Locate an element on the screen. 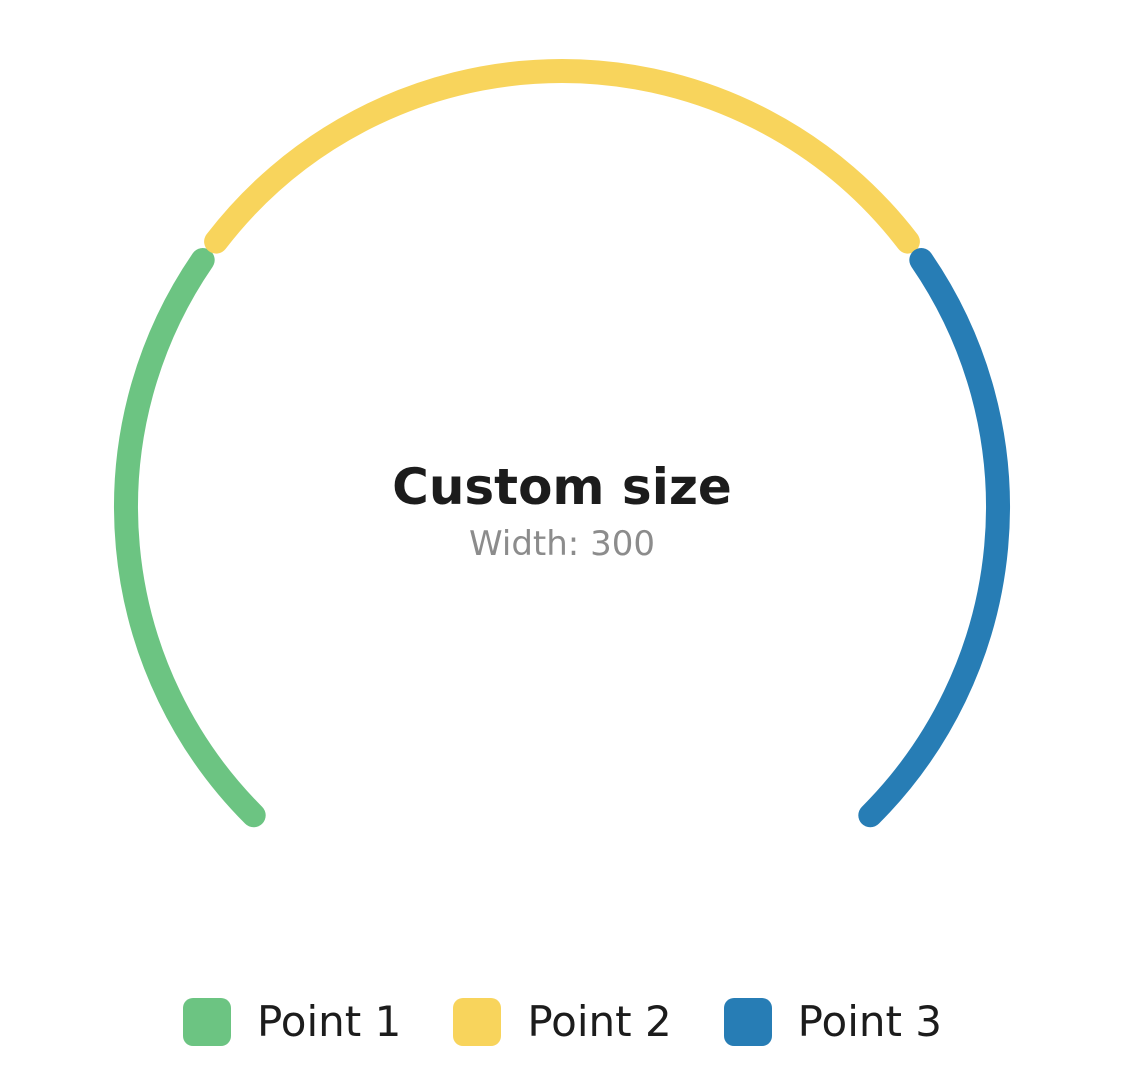  legend-label-point-1: Point 1 is located at coordinates (329, 1021).